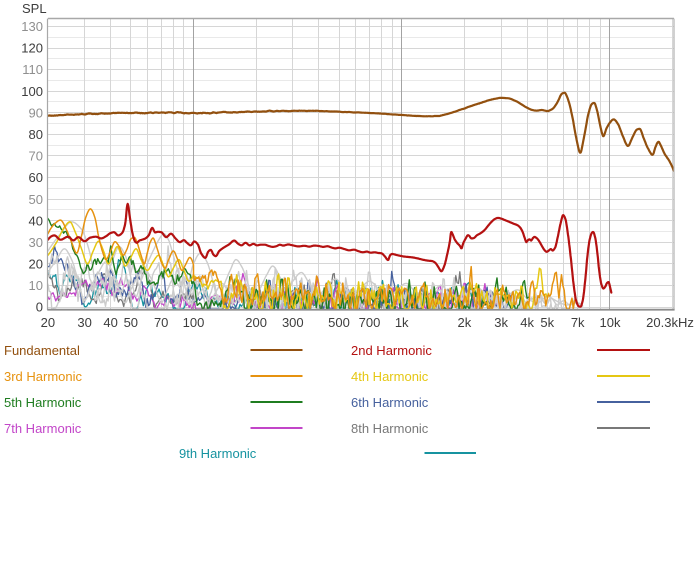 Image resolution: width=700 pixels, height=582 pixels. What do you see at coordinates (36, 177) in the screenshot?
I see `svg-text: 60` at bounding box center [36, 177].